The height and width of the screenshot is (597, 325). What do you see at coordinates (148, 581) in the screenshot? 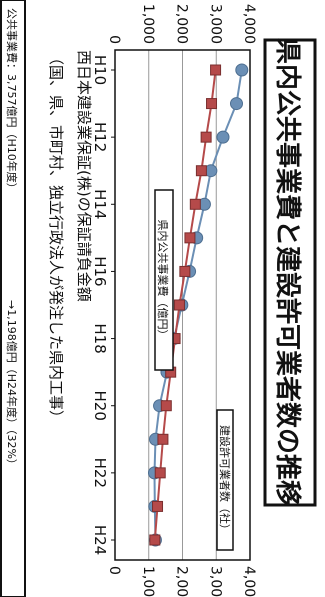
I see `right-axis-tick: 1,000` at bounding box center [148, 581].